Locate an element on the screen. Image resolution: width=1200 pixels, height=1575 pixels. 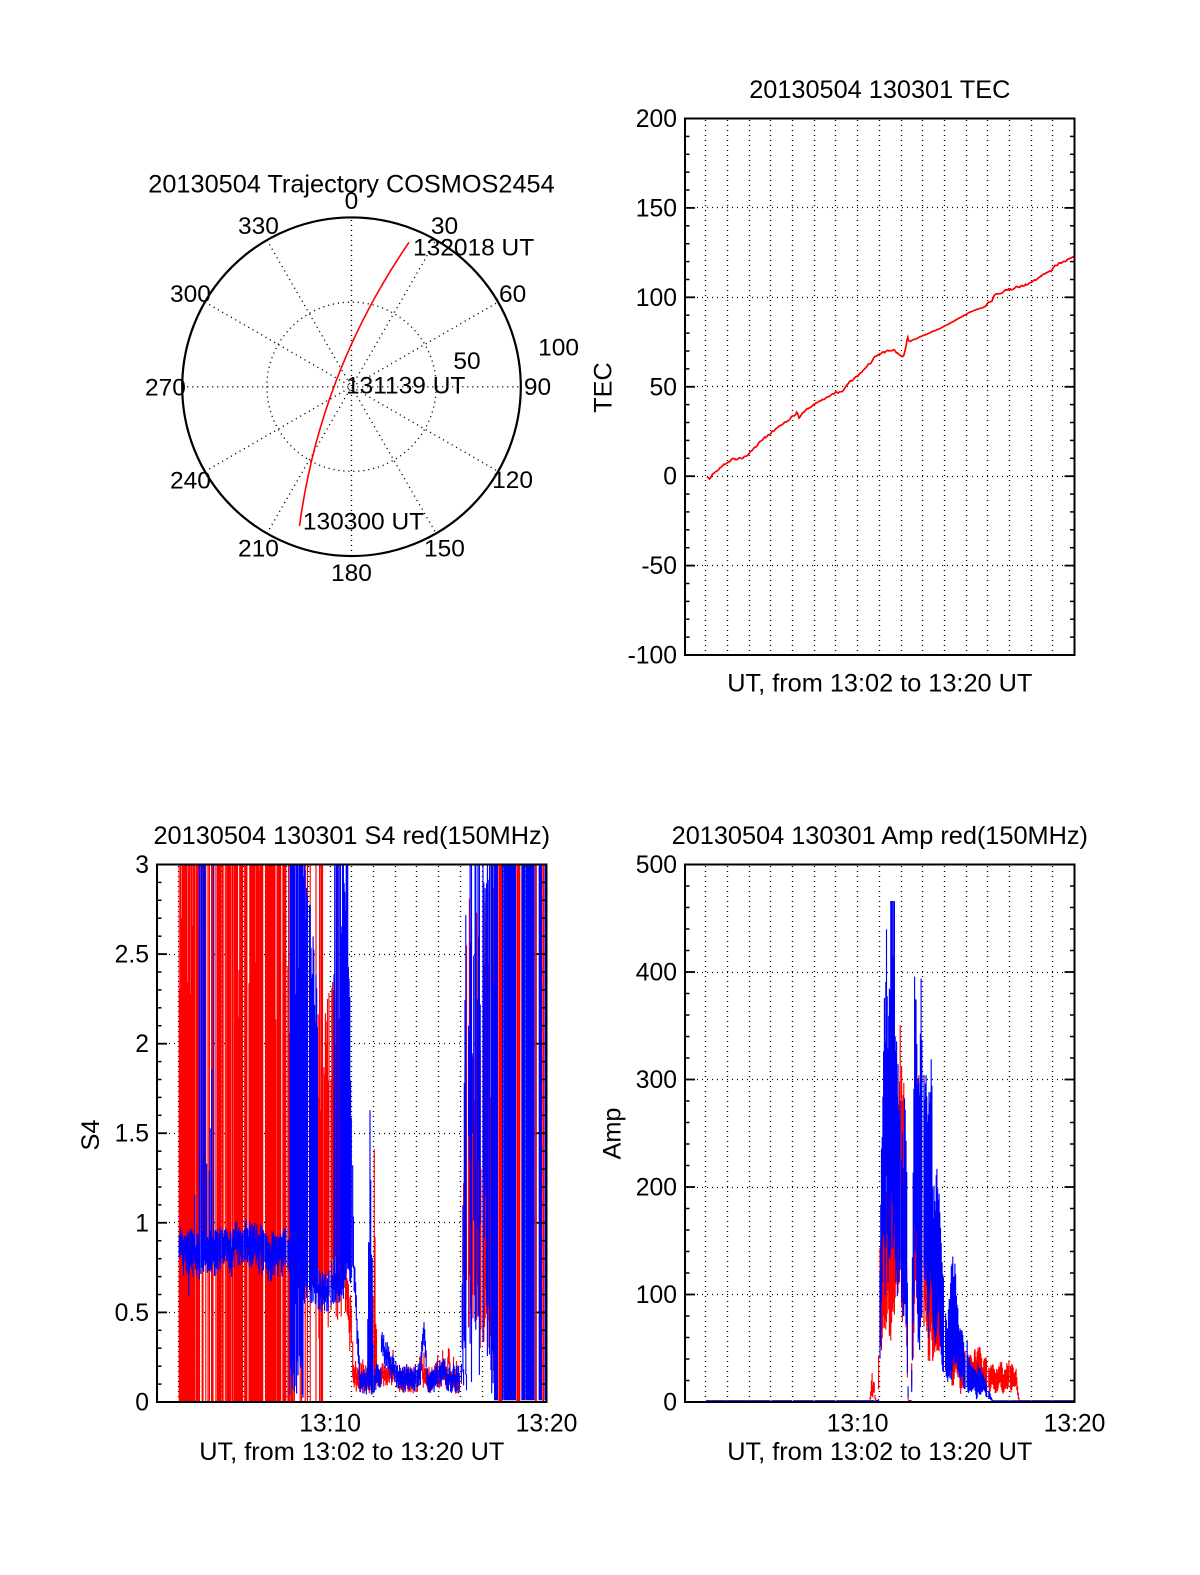
svg-text: 120 is located at coordinates (512, 480).